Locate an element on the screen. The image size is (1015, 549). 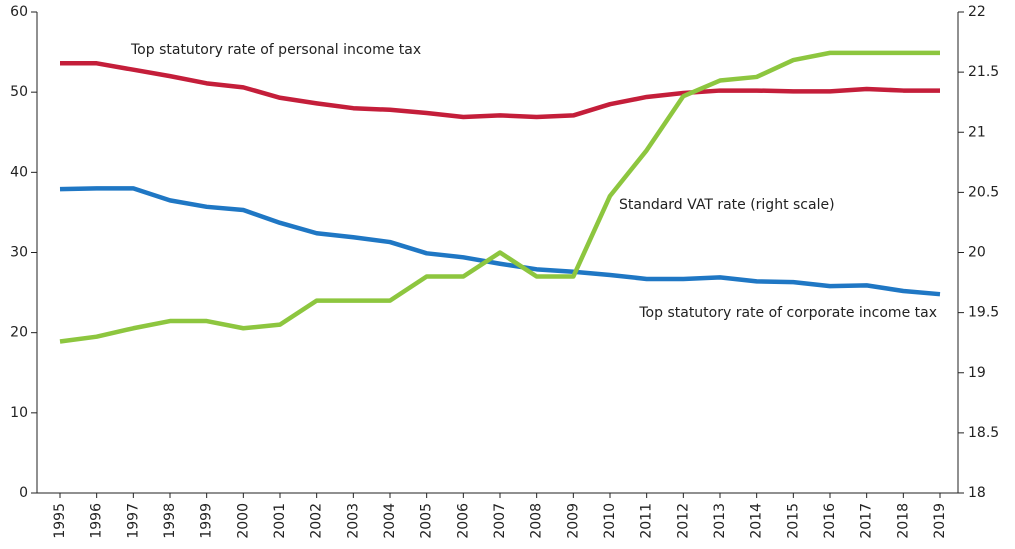
y-tick-label: 10 is located at coordinates (19, 413).